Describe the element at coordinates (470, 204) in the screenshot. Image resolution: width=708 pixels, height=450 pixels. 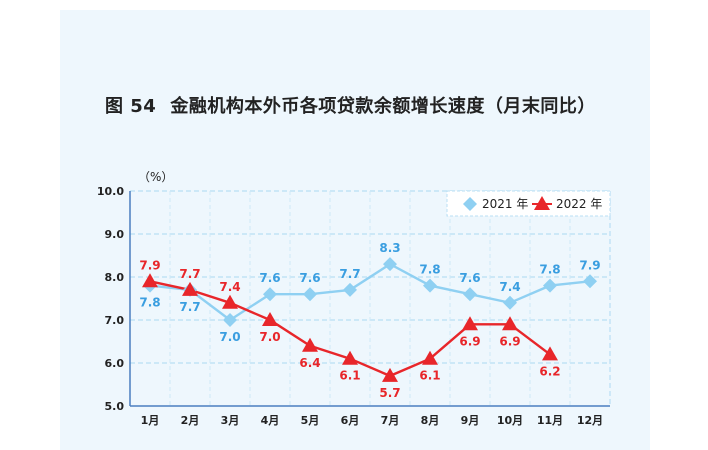
I see `legend-marker-2021` at that location.